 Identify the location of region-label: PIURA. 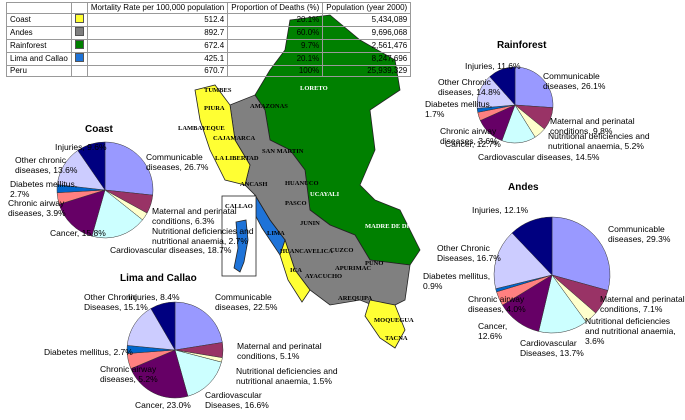
(214, 108).